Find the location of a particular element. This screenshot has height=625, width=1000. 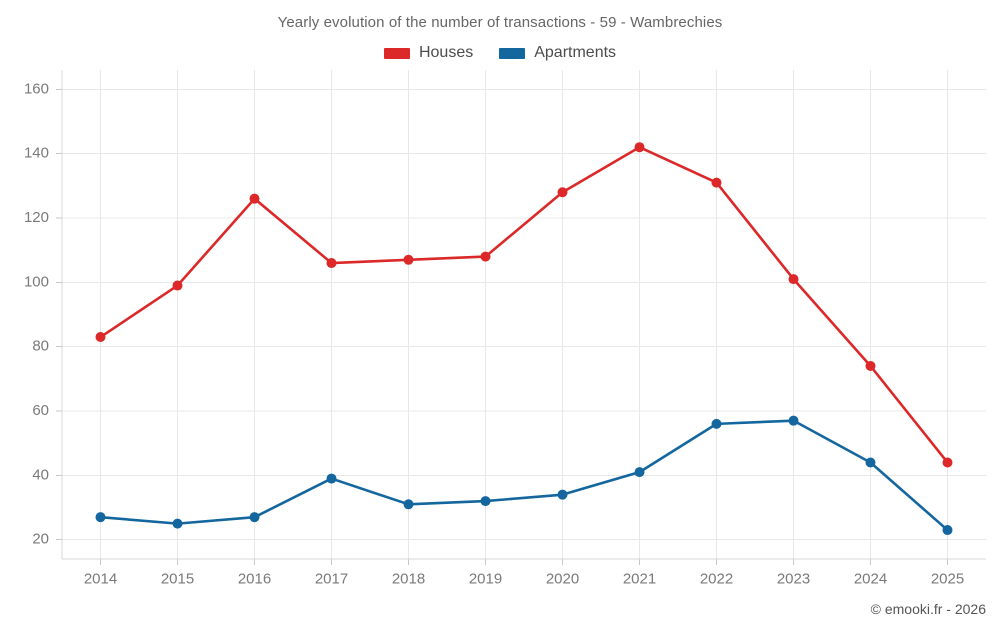

data-point-houses-2022 is located at coordinates (716, 182).